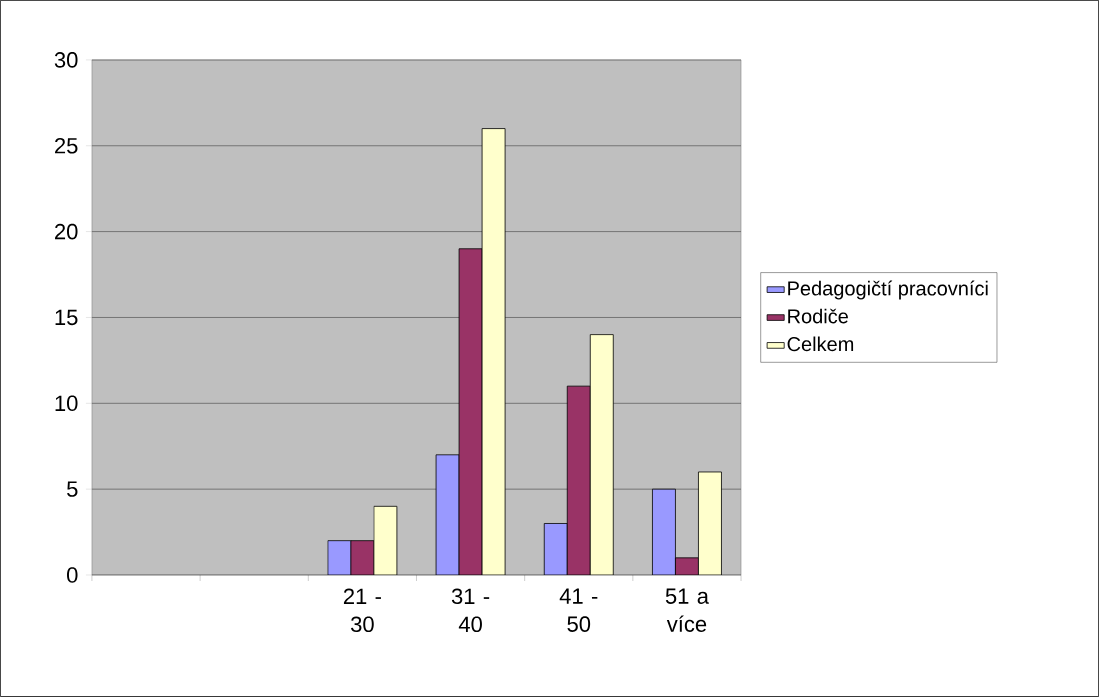  Describe the element at coordinates (72, 489) in the screenshot. I see `y-tick-label: 5` at that location.